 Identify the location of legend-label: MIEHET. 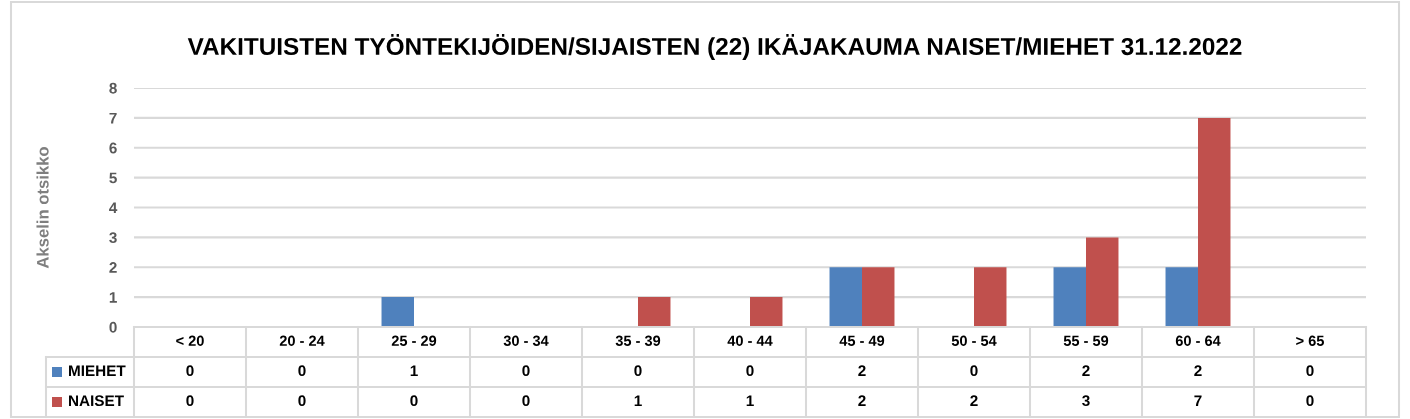
(97, 370).